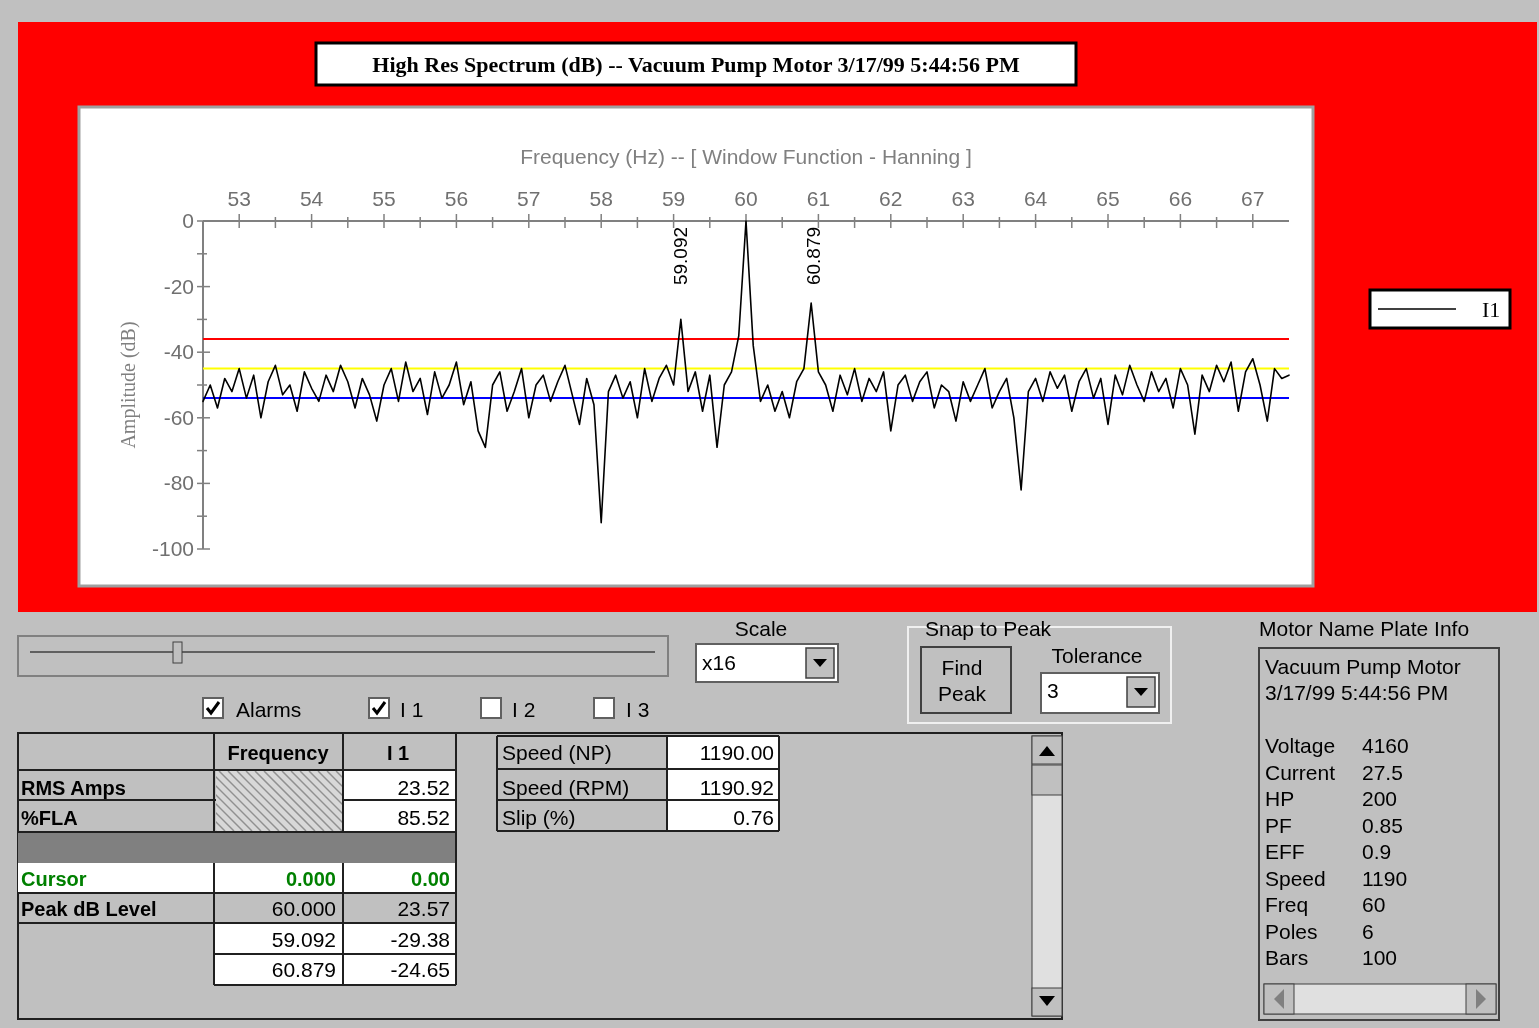 This screenshot has width=1539, height=1028. I want to click on y-tick-label: -100, so click(172, 548).